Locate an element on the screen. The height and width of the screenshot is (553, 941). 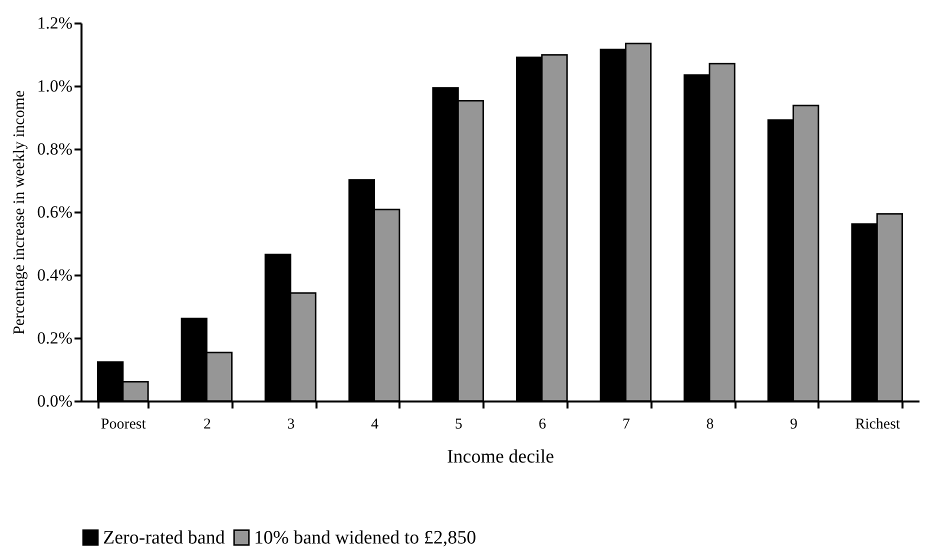
y-tick-label: 1.0% is located at coordinates (54, 86).